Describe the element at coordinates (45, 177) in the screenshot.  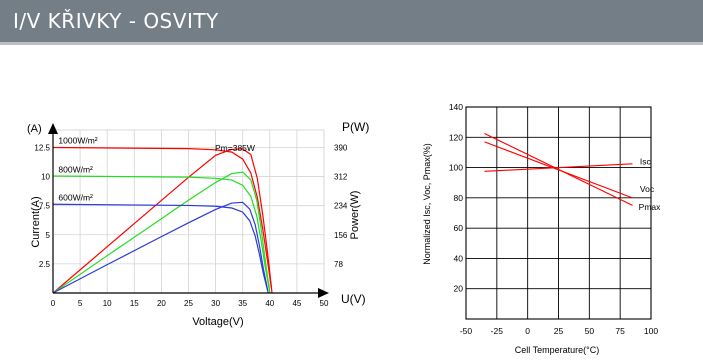
I see `y-tick-label: 10` at that location.